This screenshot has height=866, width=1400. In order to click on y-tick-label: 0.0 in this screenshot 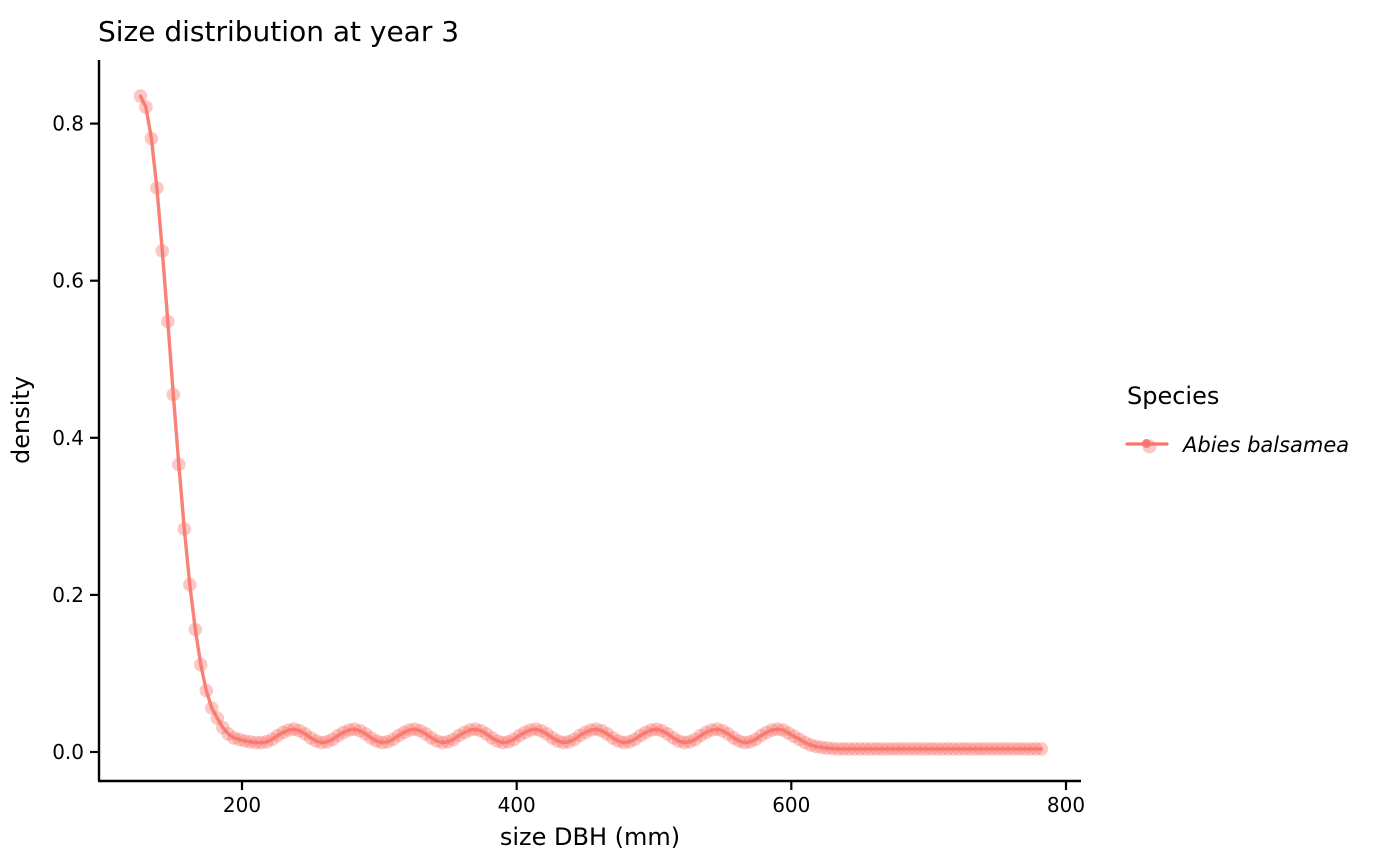, I will do `click(68, 752)`.